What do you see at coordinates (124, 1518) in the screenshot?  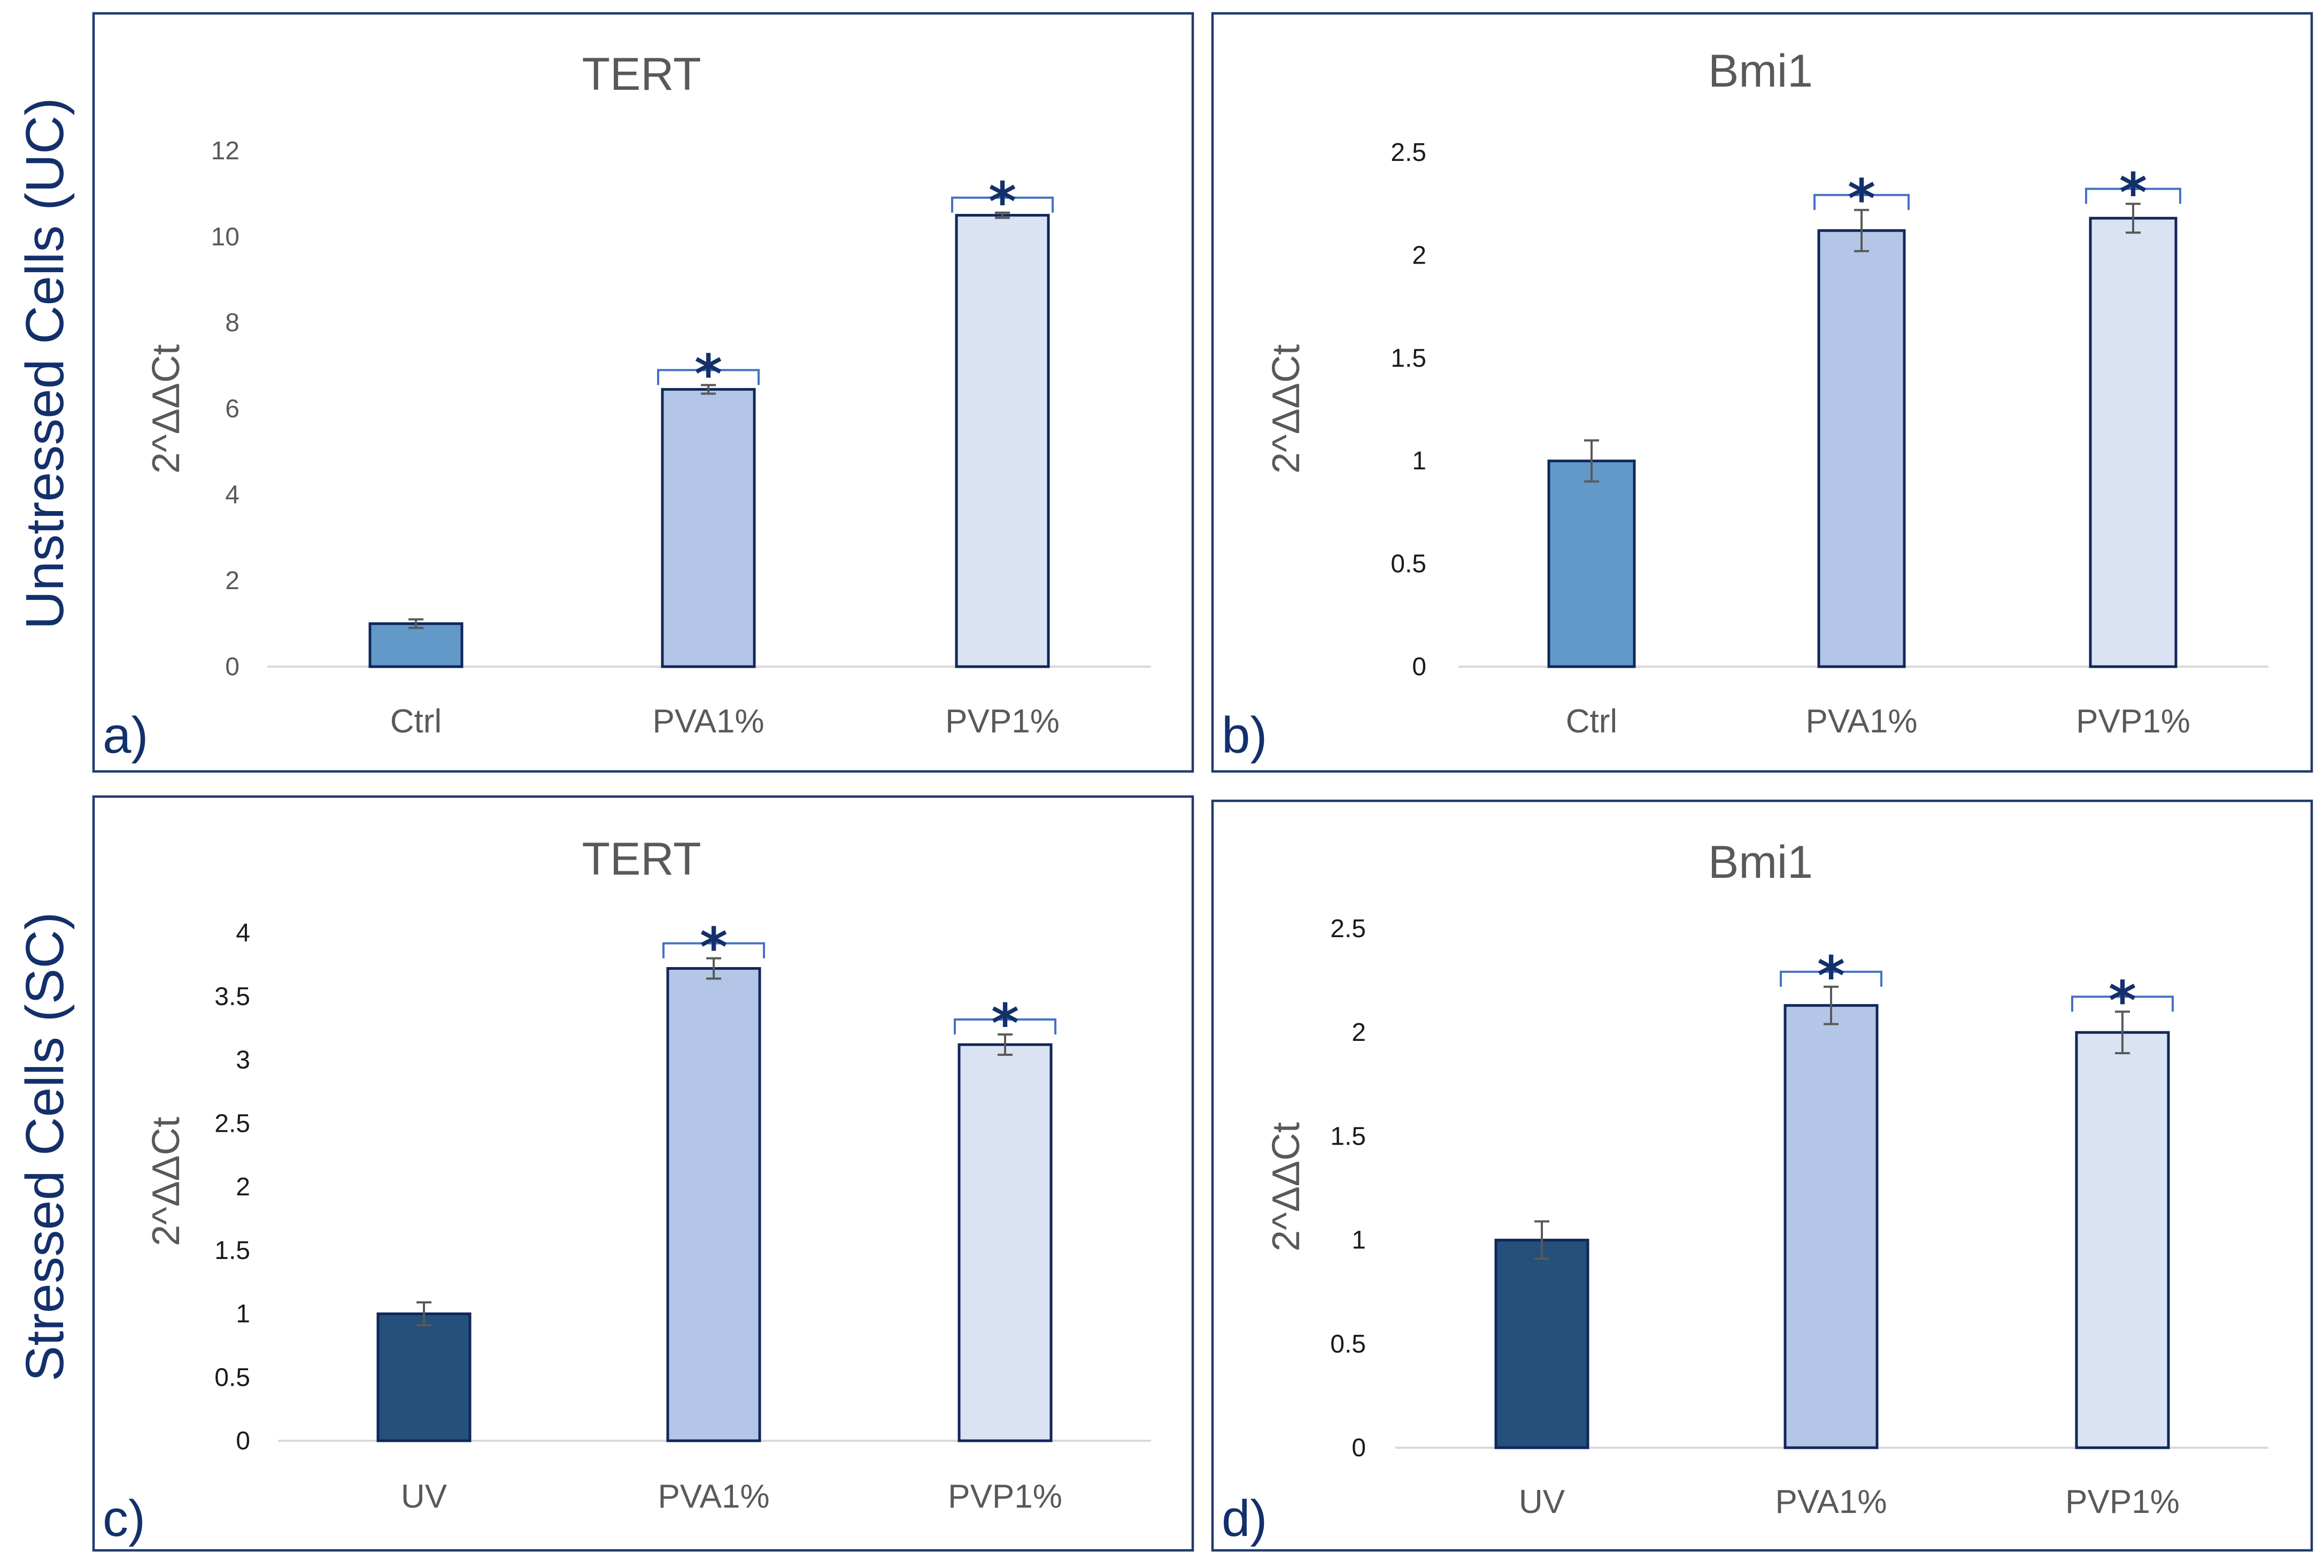 I see `panel-letter: c)` at bounding box center [124, 1518].